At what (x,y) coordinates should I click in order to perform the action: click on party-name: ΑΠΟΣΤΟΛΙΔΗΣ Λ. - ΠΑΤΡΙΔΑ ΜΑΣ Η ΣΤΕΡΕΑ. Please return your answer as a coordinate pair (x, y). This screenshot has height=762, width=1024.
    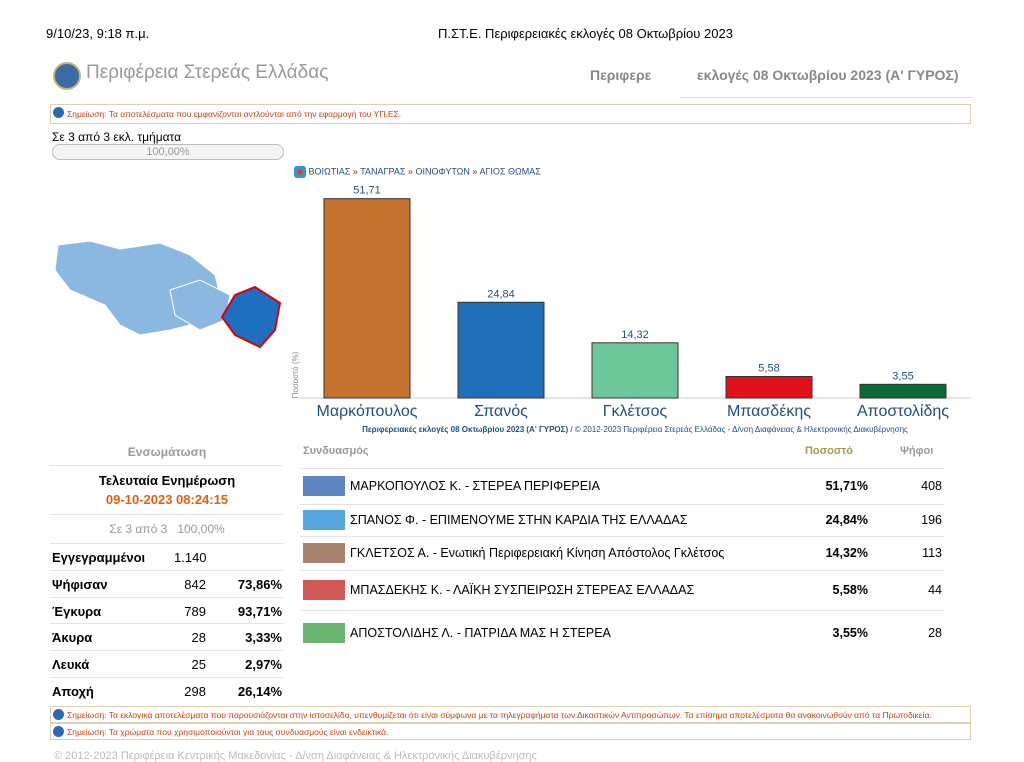
    Looking at the image, I should click on (480, 633).